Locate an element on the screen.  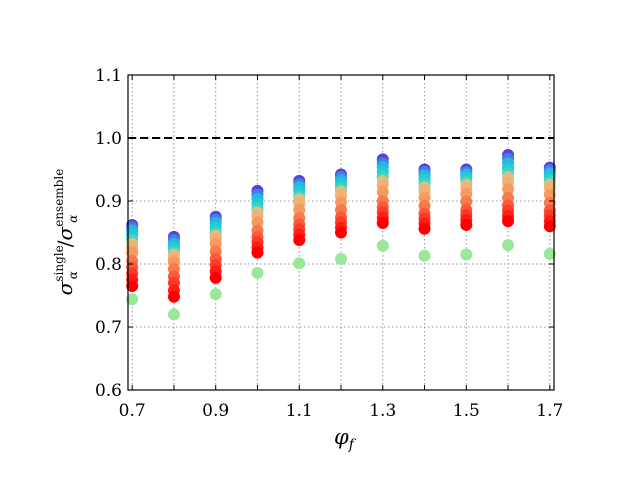
svg-text: σsingleα/σensembleα is located at coordinates (66, 232).